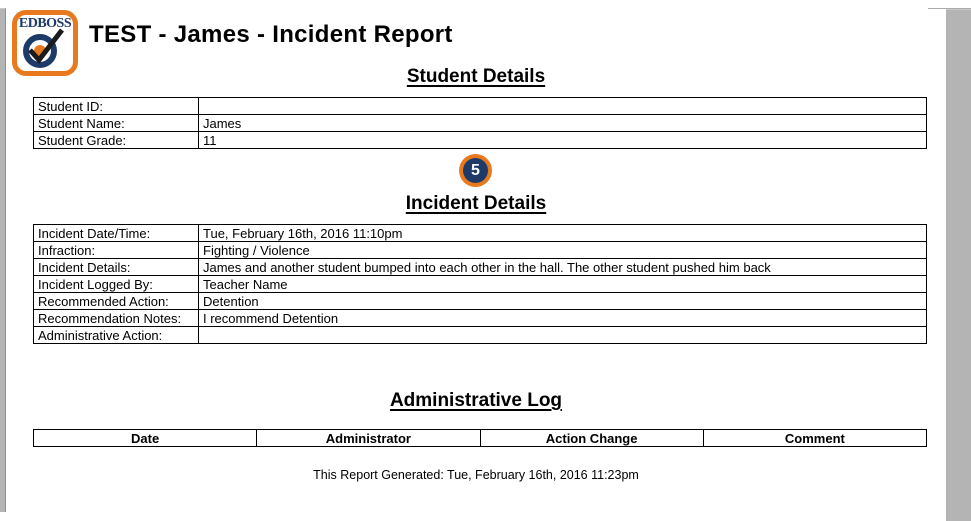 This screenshot has height=521, width=971. Describe the element at coordinates (116, 233) in the screenshot. I see `row-label: Incident Date/Time:` at that location.